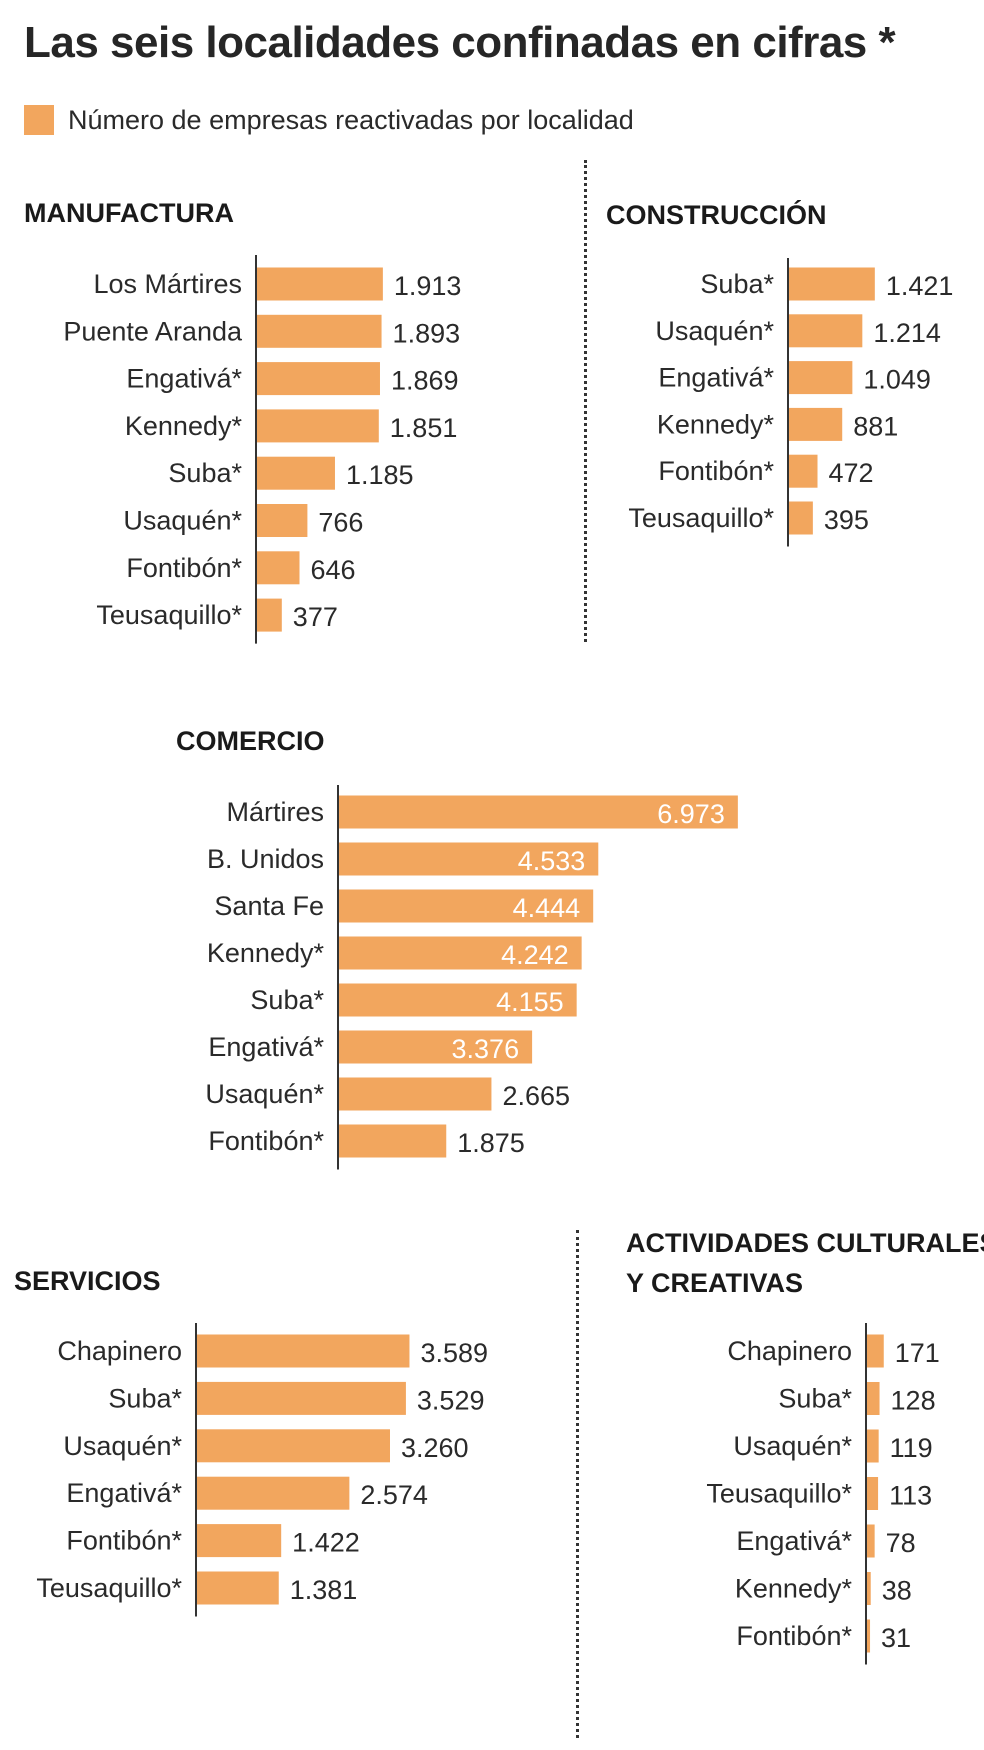 This screenshot has height=1750, width=984. Describe the element at coordinates (275, 812) in the screenshot. I see `comercio-category-label: Mártires` at that location.